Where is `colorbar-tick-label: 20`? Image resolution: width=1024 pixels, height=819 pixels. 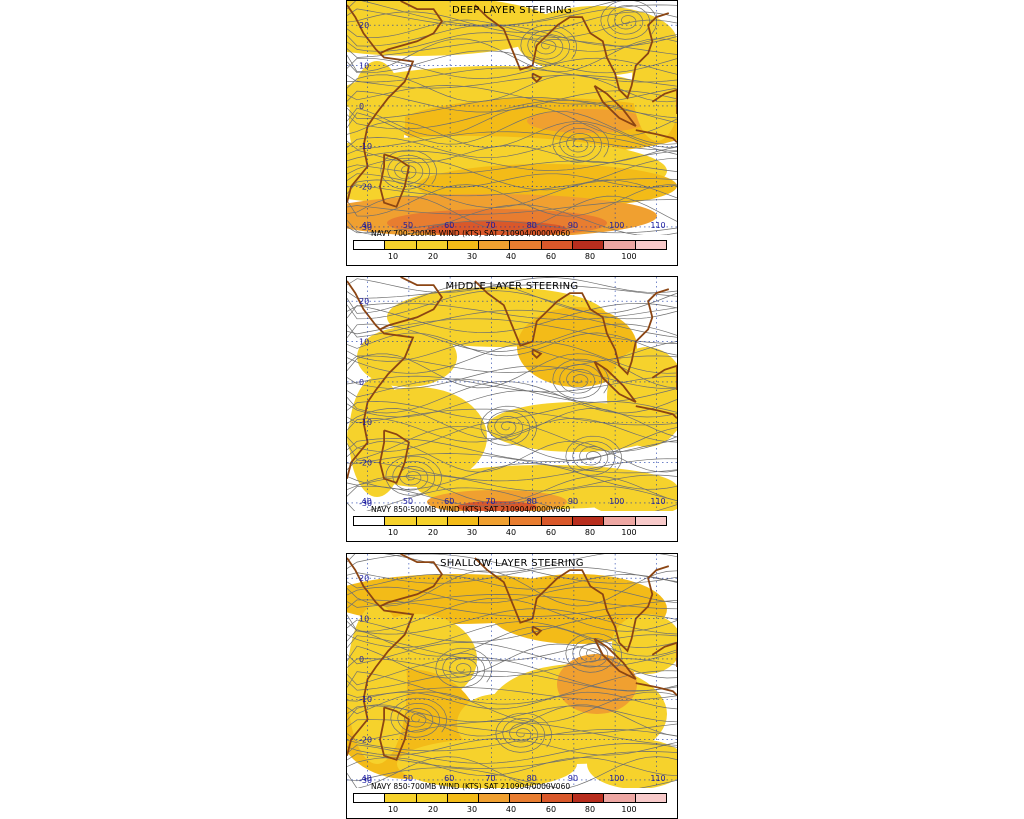 colorbar-tick-label: 20 is located at coordinates (433, 532).